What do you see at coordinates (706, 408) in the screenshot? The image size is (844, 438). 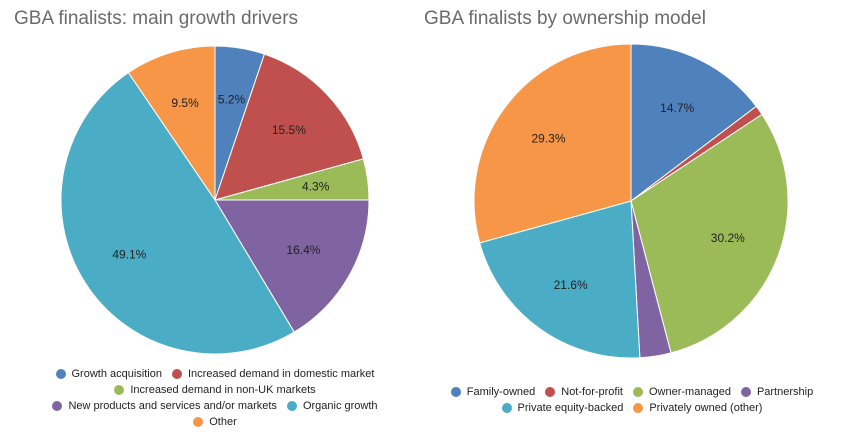 I see `legend-label: Privately owned (other)` at bounding box center [706, 408].